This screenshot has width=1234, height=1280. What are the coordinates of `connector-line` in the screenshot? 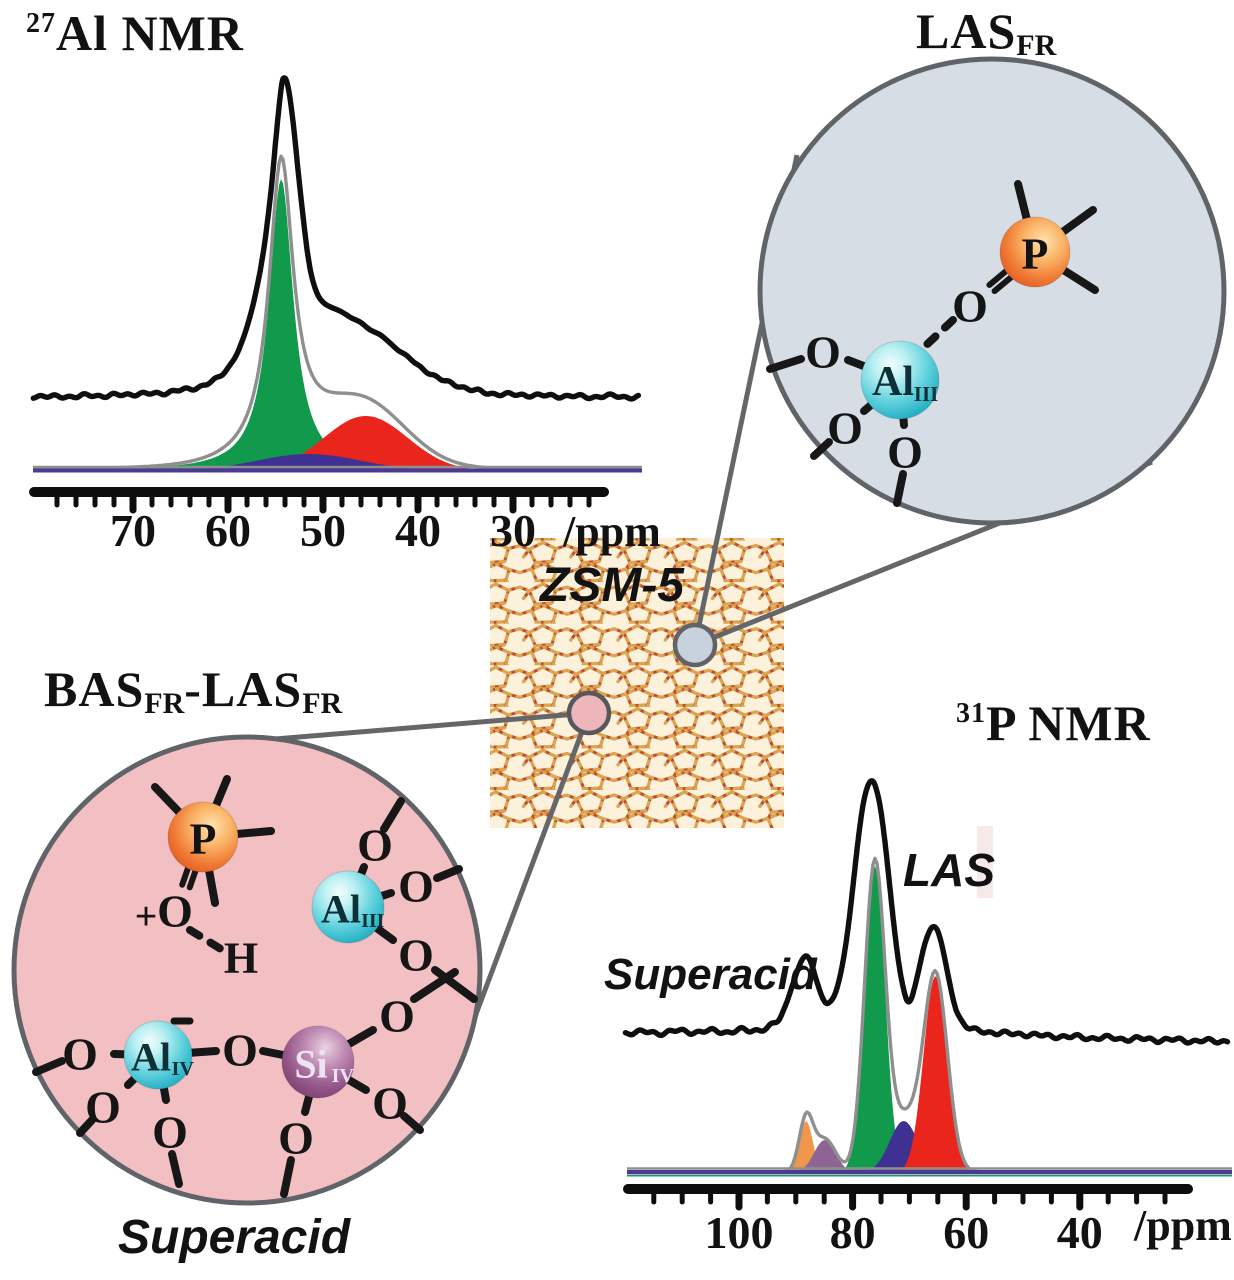 It's located at (426, 726).